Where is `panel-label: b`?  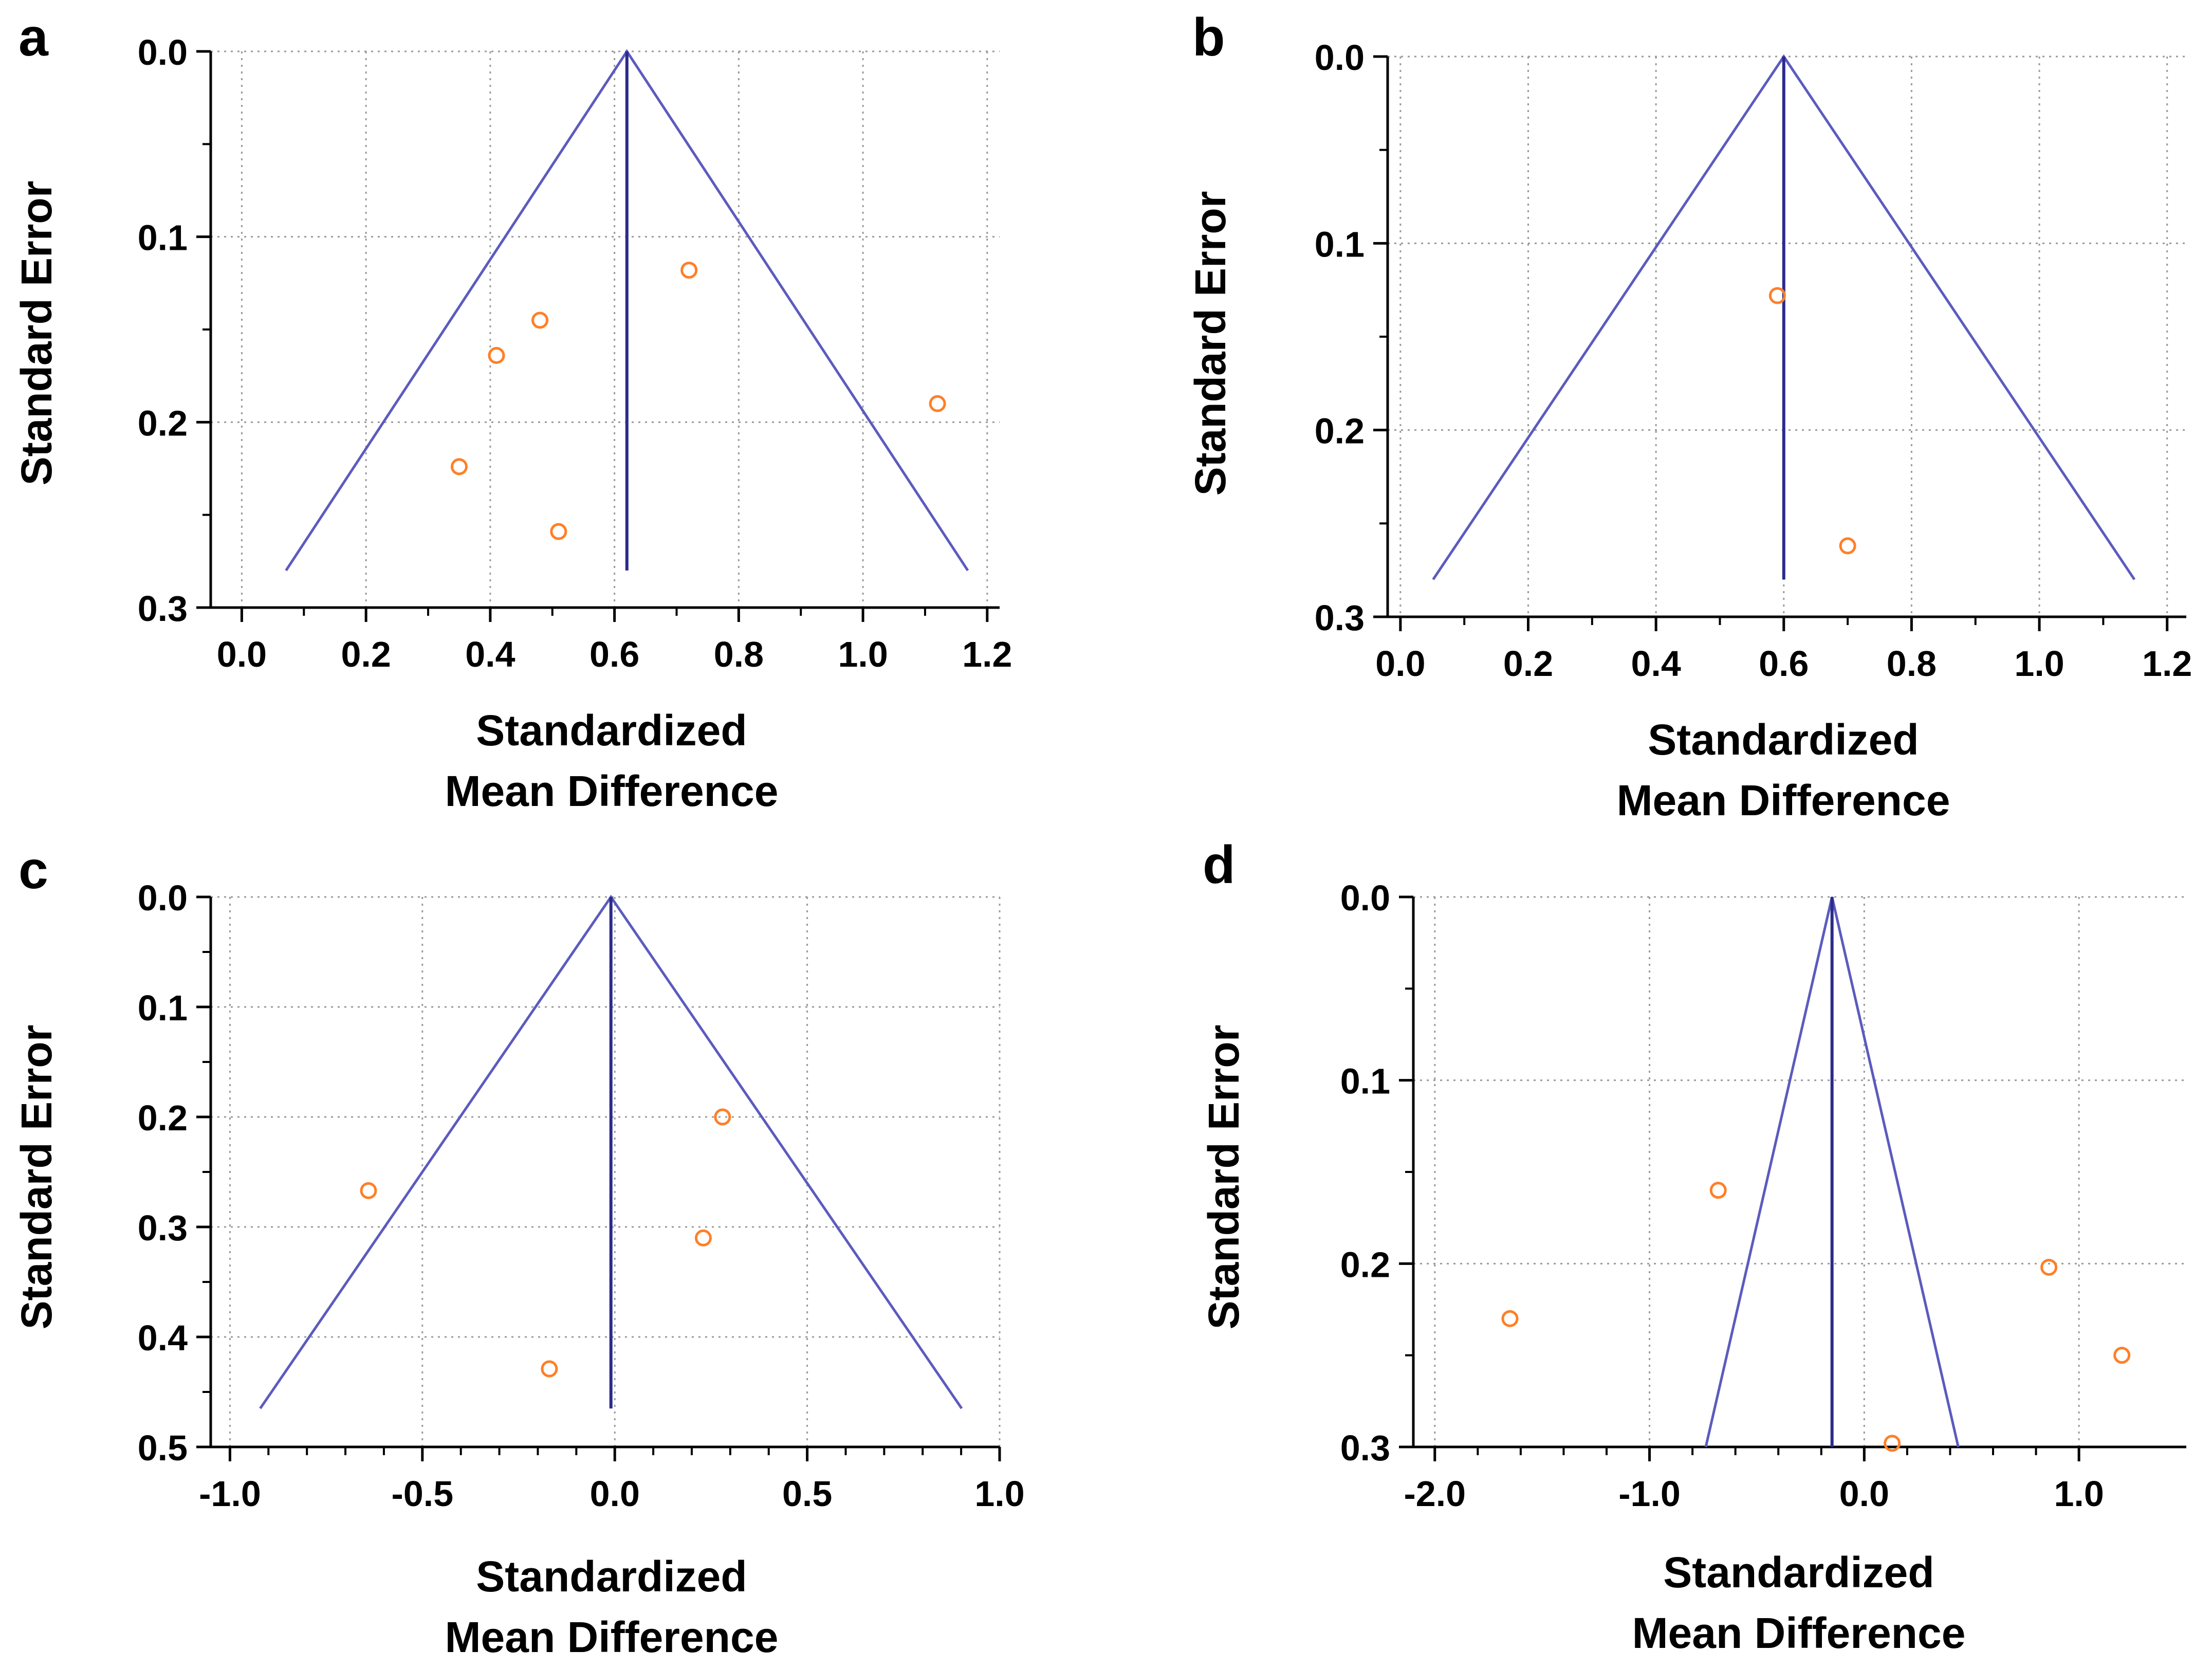
panel-label: b is located at coordinates (1208, 37).